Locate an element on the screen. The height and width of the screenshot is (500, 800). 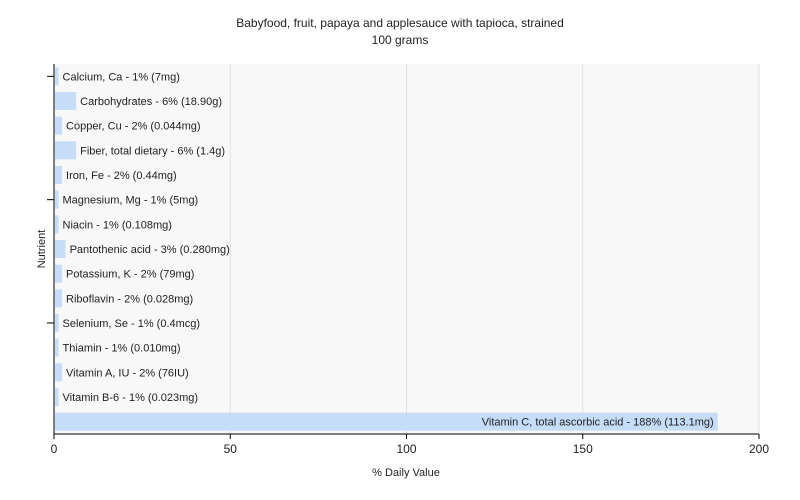
bar-label: Copper, Cu - 2% (0.044mg) is located at coordinates (133, 127).